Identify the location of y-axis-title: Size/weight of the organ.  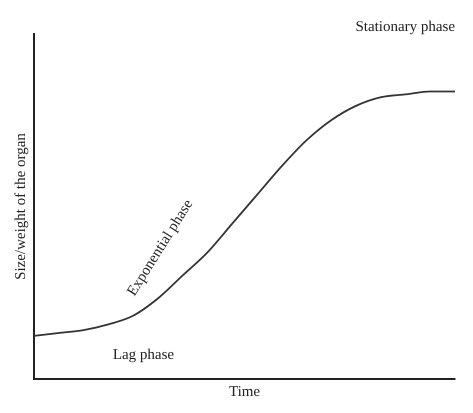
(20, 206).